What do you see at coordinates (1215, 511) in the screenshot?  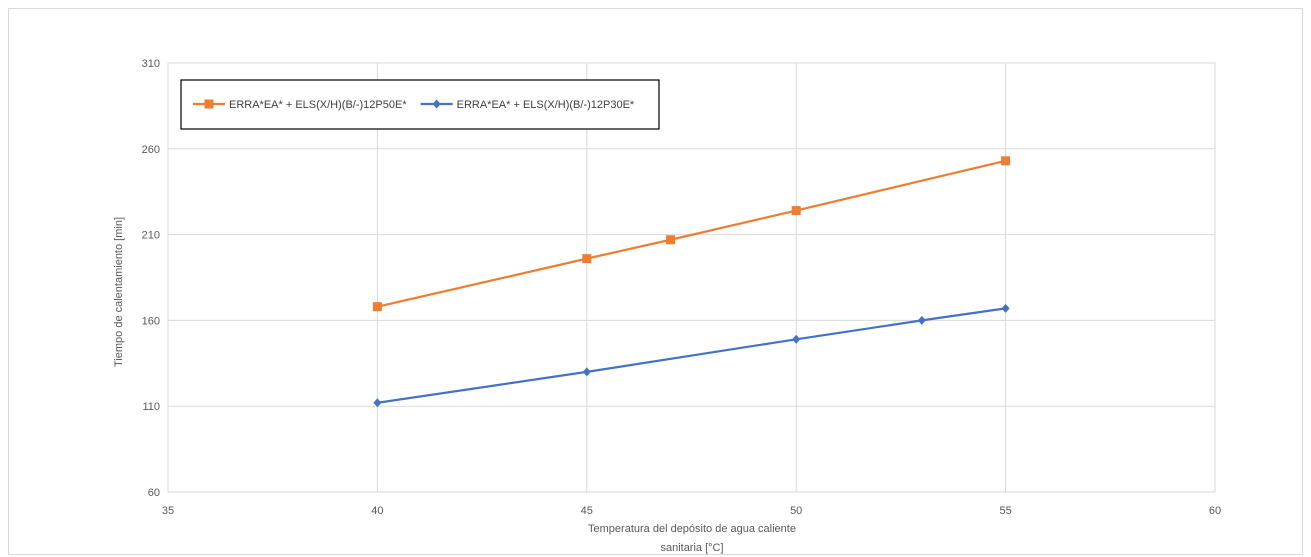 I see `x-tick-label: 60` at bounding box center [1215, 511].